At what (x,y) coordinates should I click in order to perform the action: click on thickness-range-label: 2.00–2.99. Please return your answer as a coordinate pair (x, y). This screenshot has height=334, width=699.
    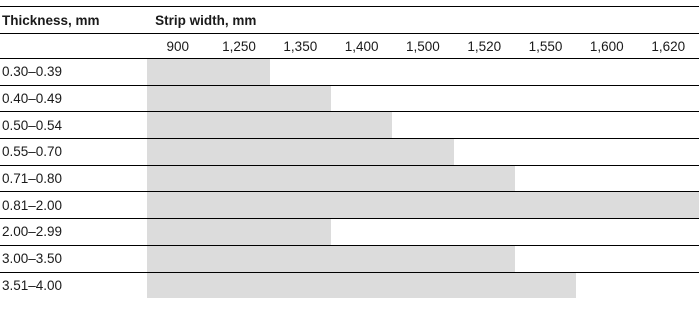
    Looking at the image, I should click on (74, 232).